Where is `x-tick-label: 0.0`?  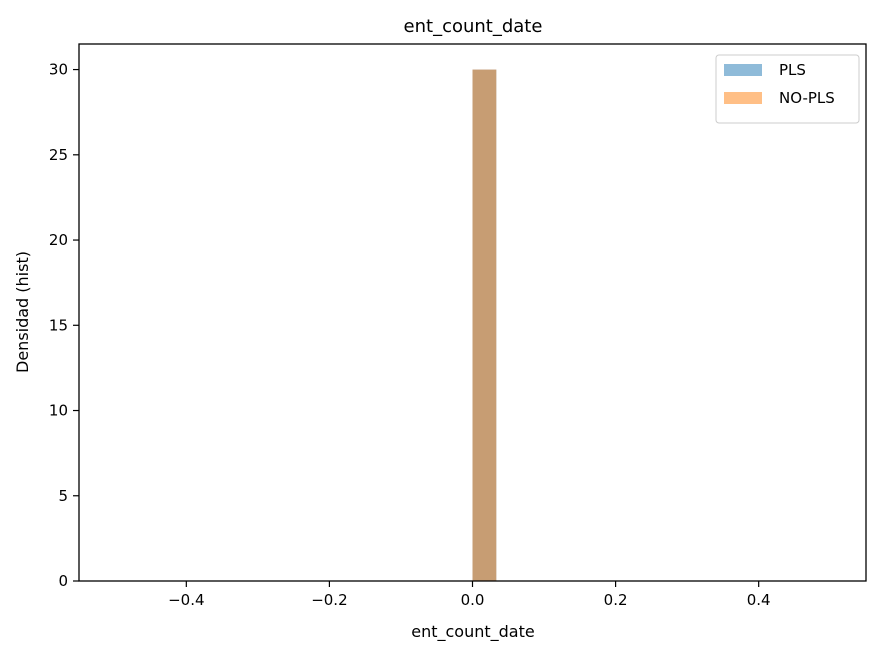
x-tick-label: 0.0 is located at coordinates (473, 600).